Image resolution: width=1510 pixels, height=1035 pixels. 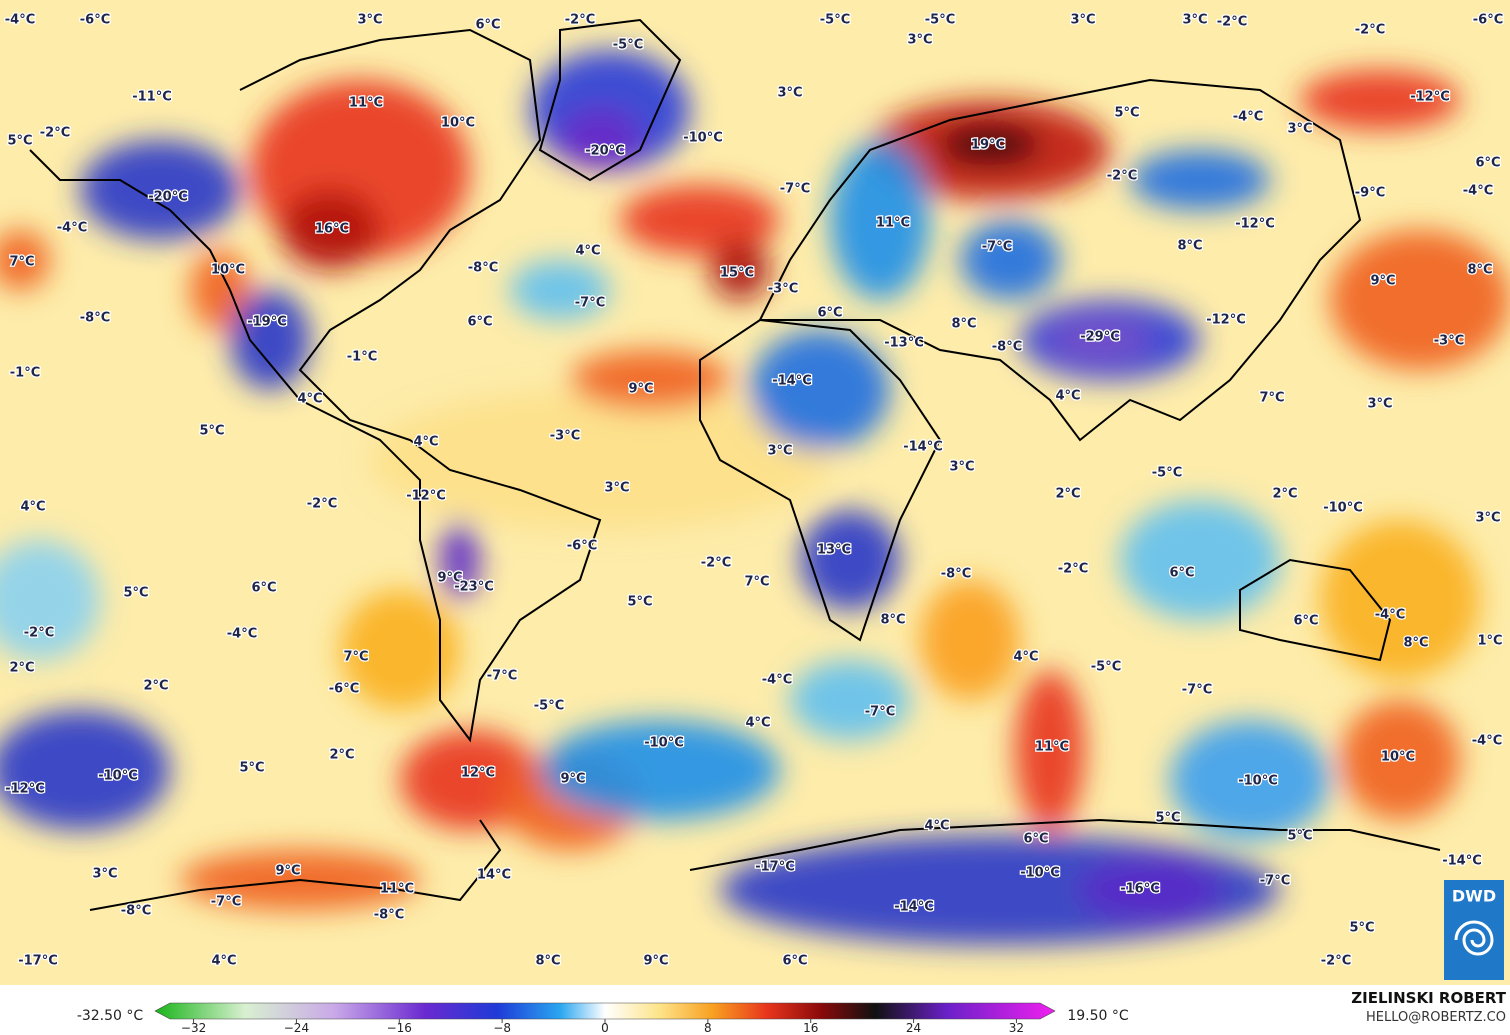 I want to click on temperature-label: 16°C, so click(x=332, y=229).